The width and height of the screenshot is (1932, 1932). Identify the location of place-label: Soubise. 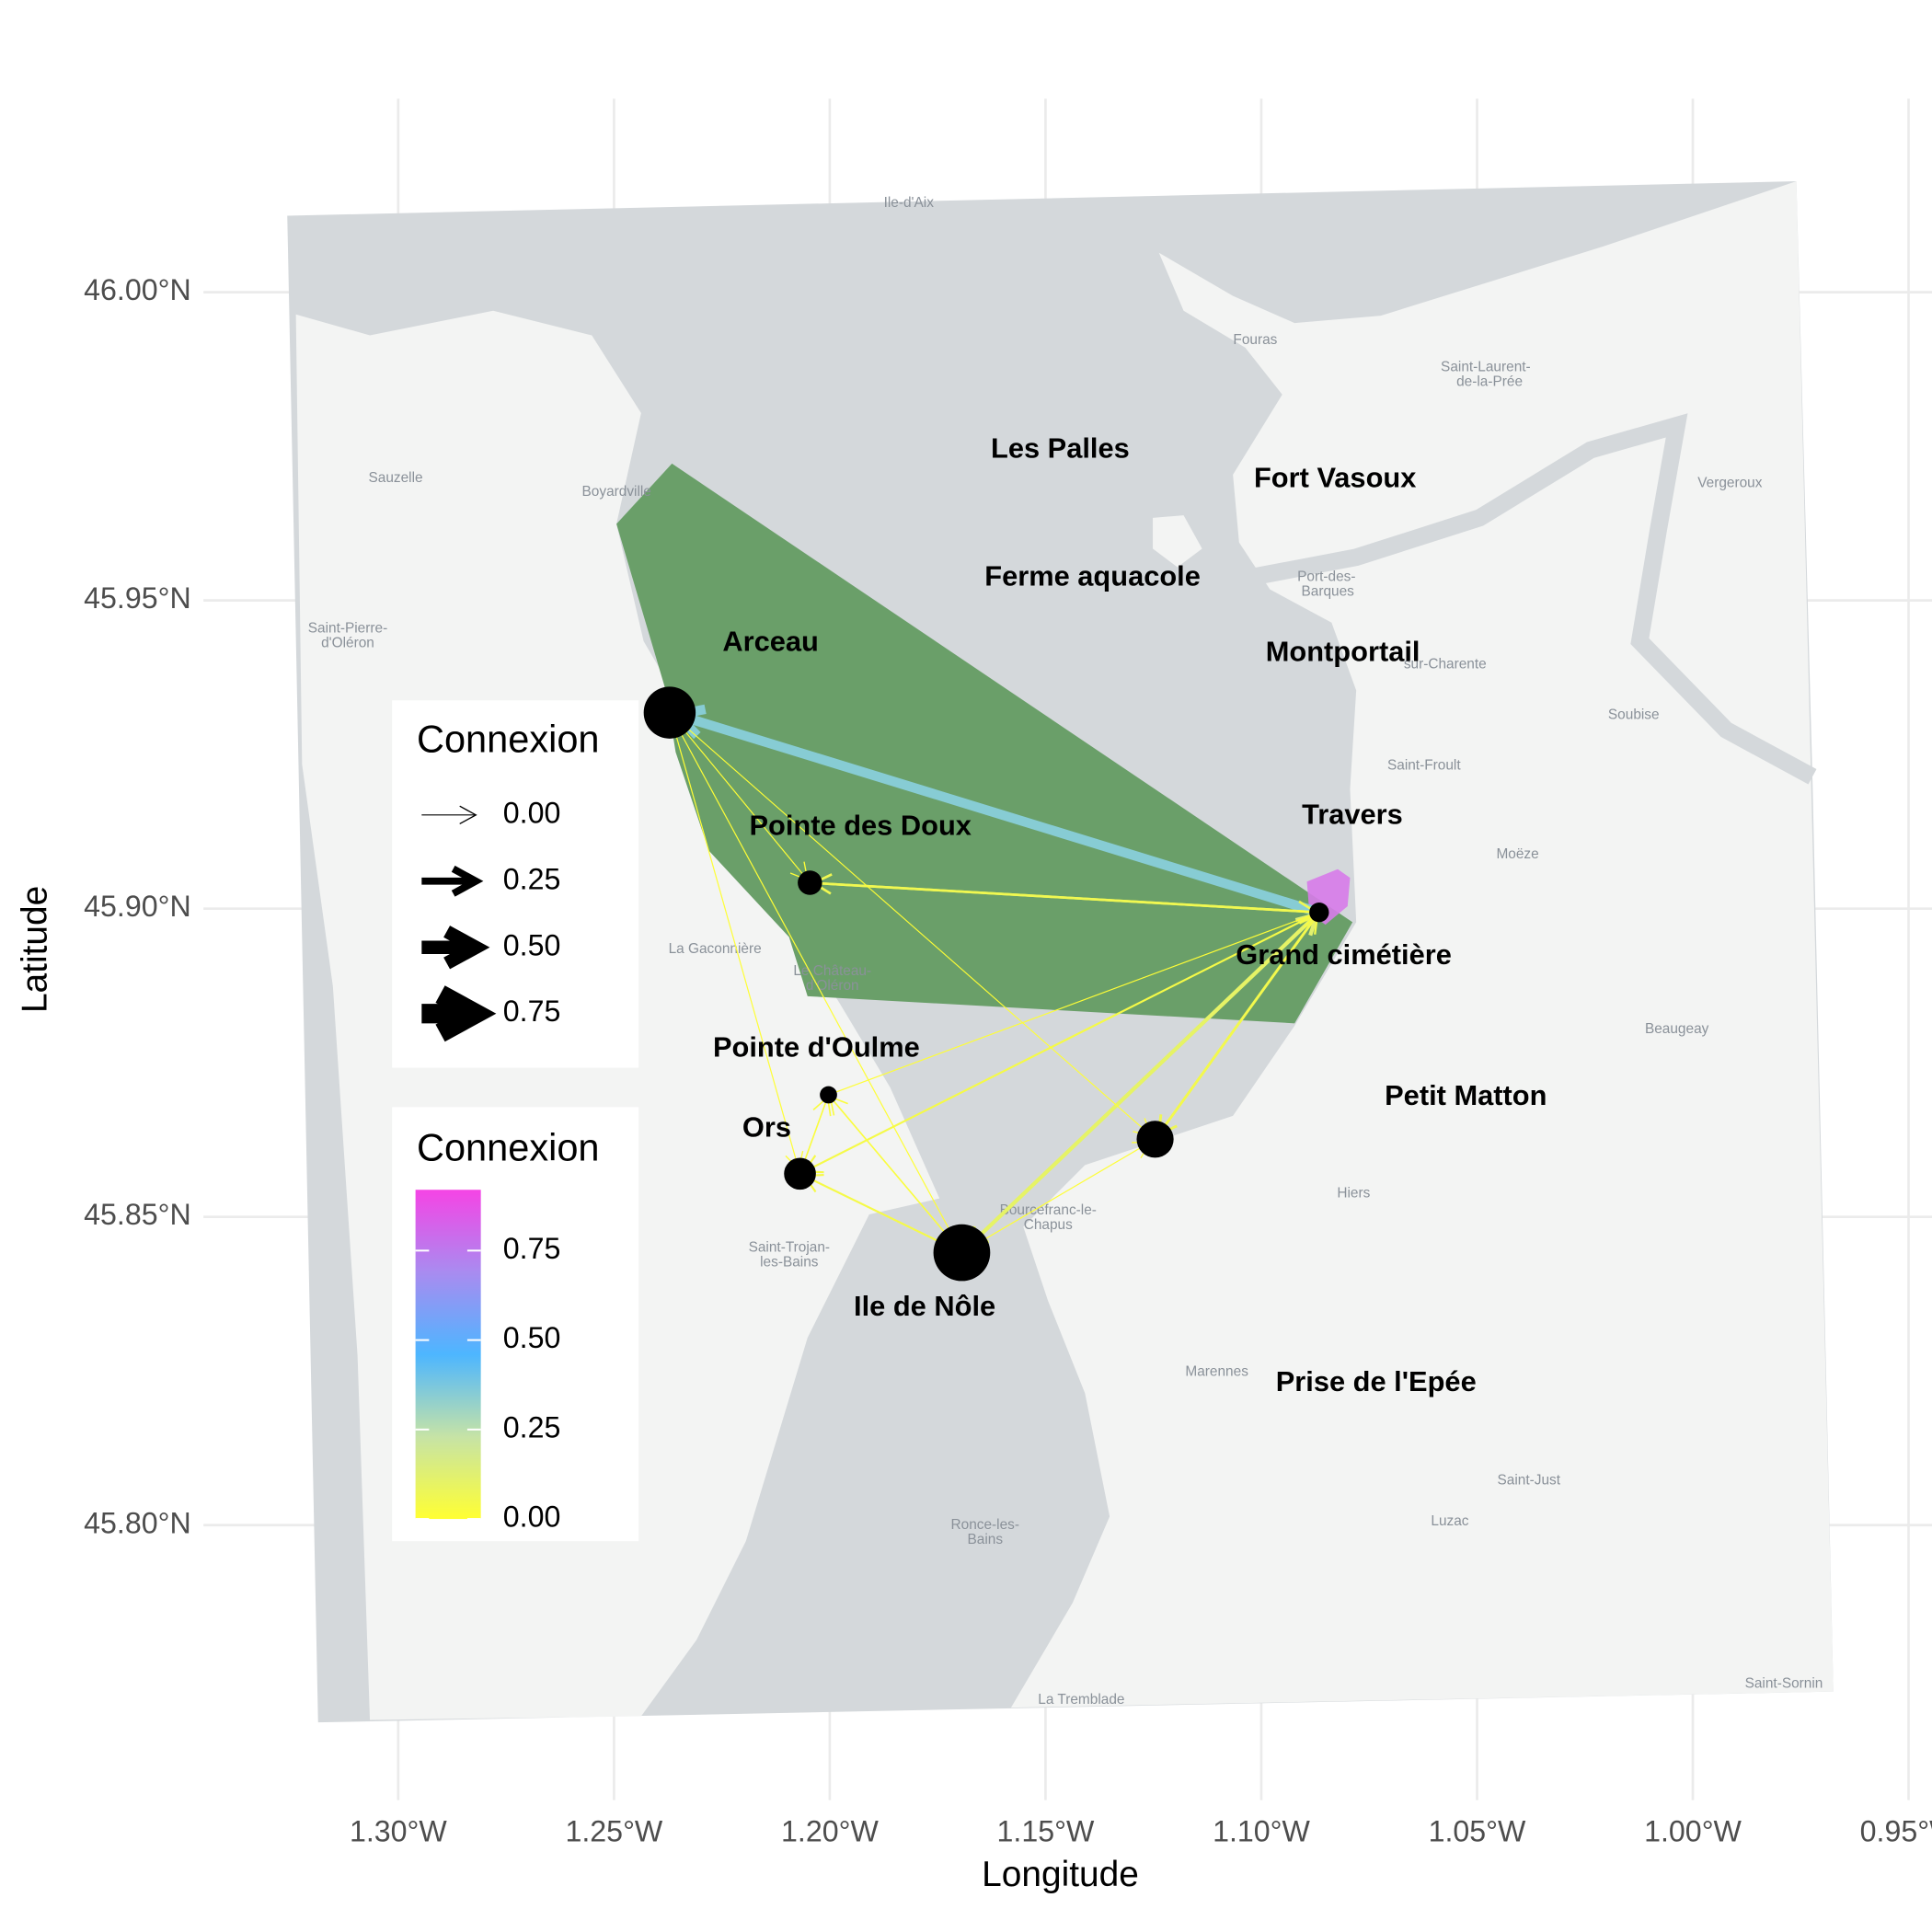
(1634, 714).